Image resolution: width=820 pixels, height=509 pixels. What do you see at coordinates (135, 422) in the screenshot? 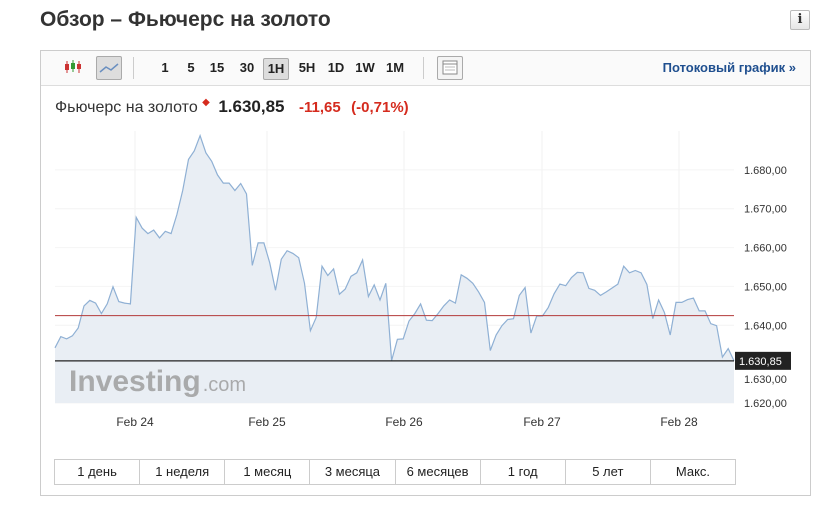
I see `x-tick-label: Feb 24` at bounding box center [135, 422].